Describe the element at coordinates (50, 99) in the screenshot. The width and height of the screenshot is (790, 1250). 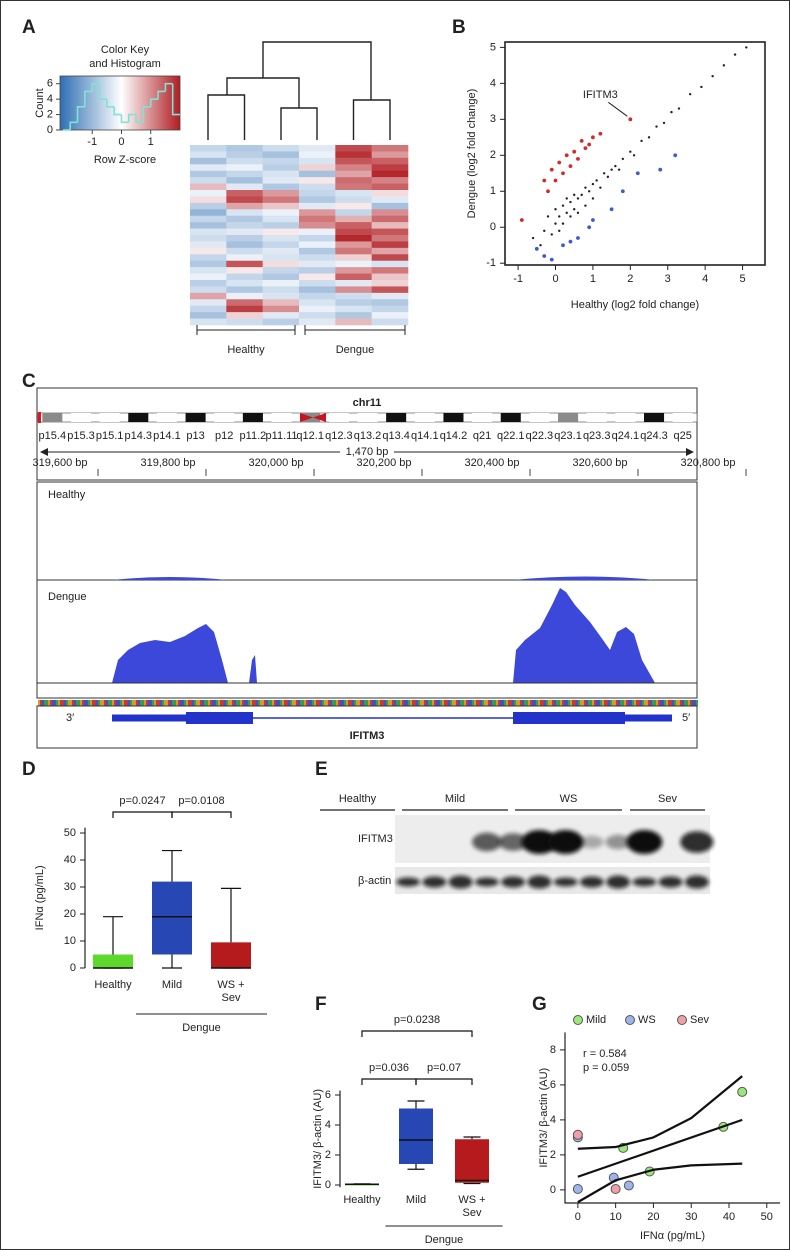
I see `key-y-tick-label: 4` at that location.